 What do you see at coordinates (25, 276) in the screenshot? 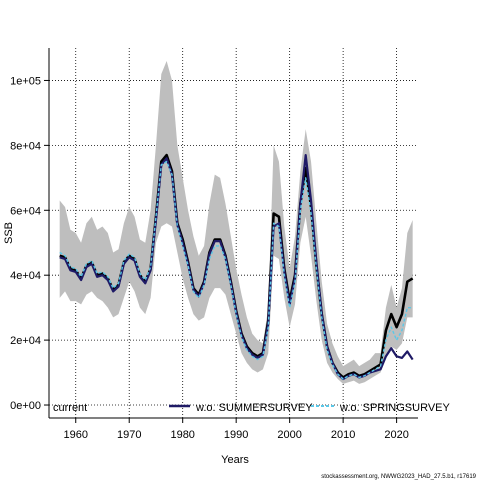
I see `y-tick-label-4e+04: 4e+04` at bounding box center [25, 276].